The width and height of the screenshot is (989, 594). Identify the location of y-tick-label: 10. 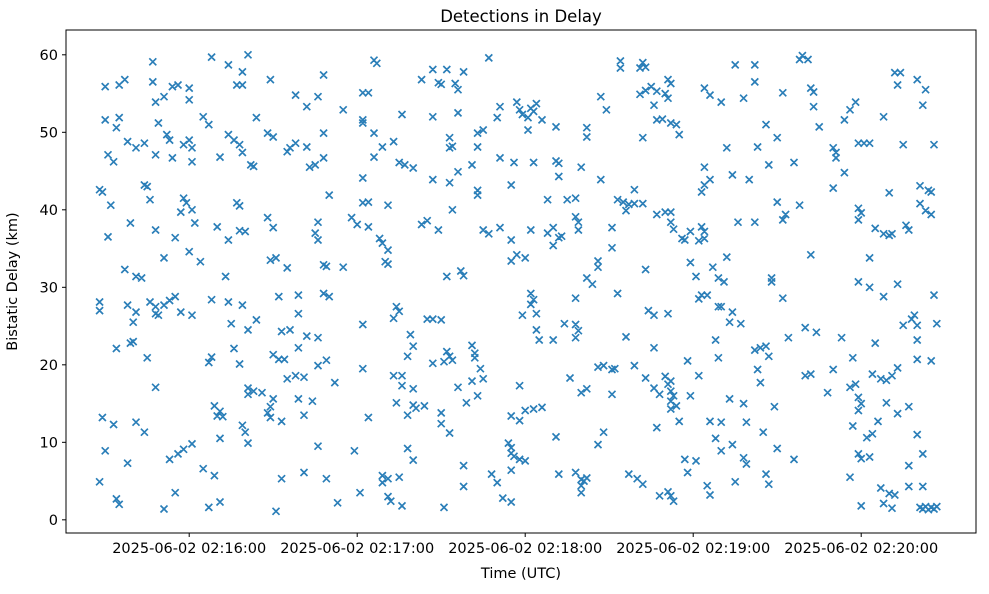
(49, 443).